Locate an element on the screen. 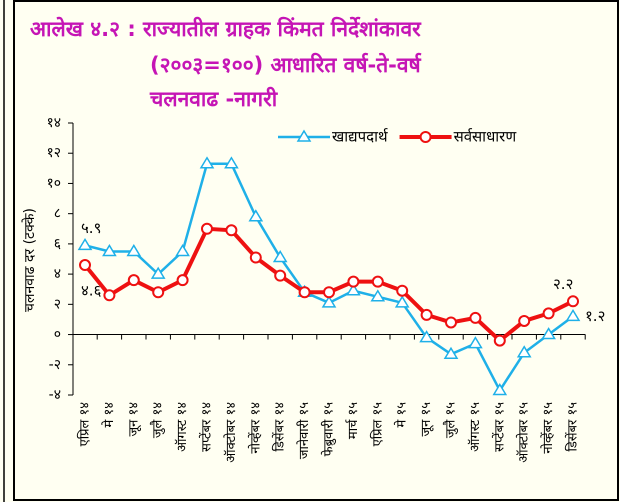 This screenshot has width=620, height=502. legend-label: सर्वसाधारण is located at coordinates (486, 137).